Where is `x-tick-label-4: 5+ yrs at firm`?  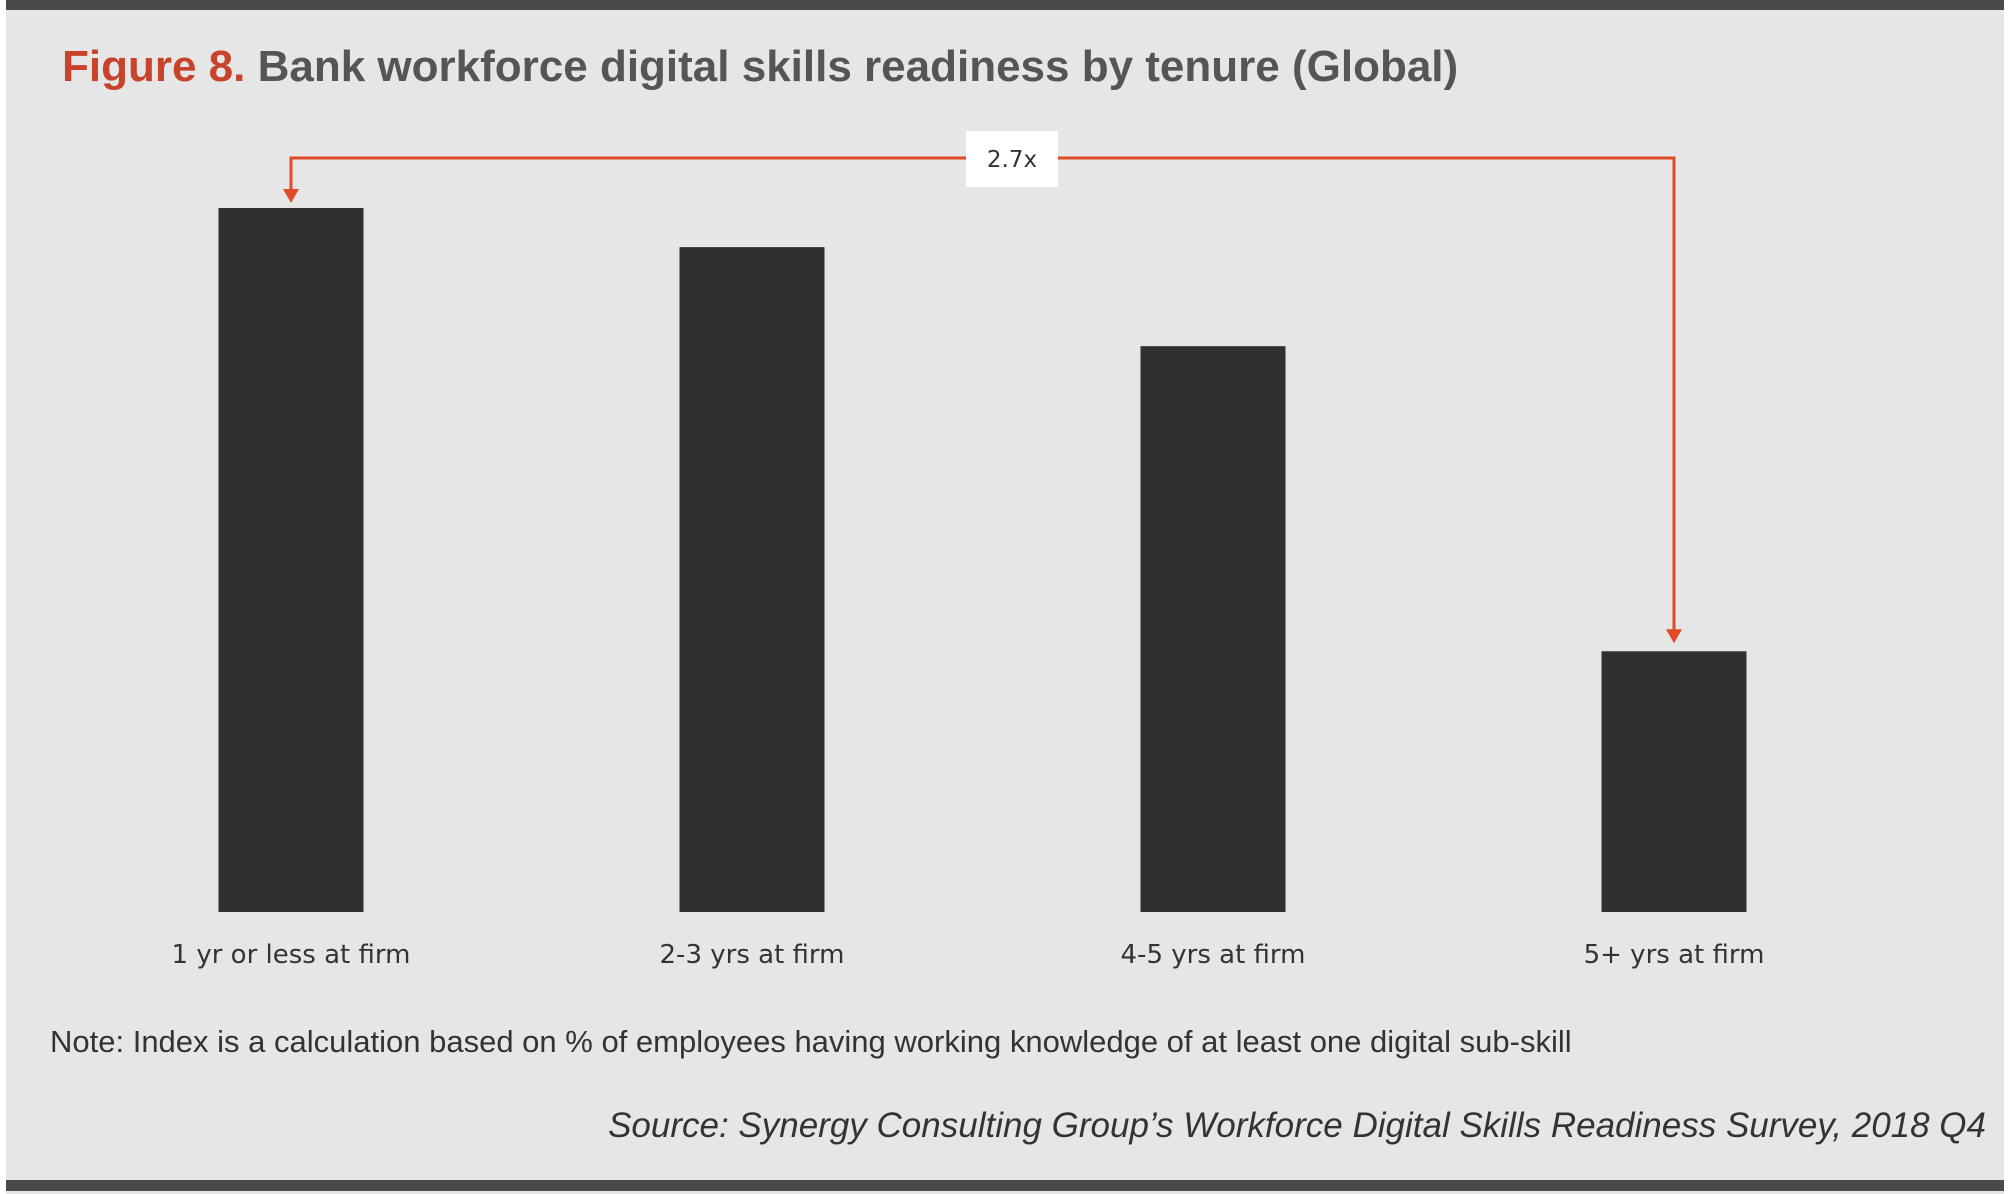 x-tick-label-4: 5+ yrs at firm is located at coordinates (1674, 955).